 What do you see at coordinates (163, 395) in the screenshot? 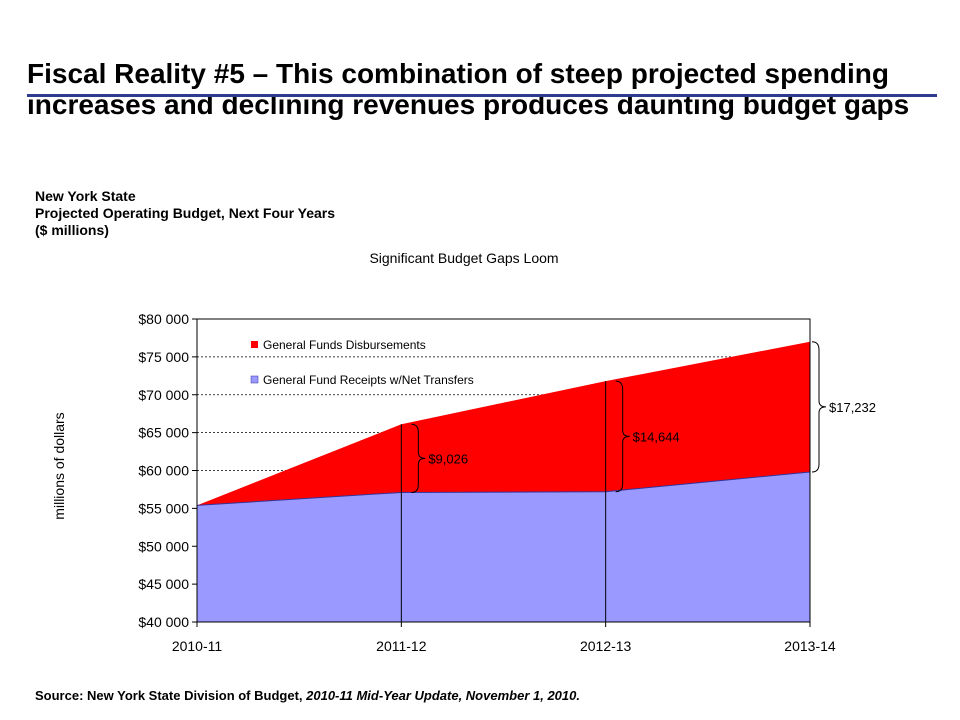
I see `y-tick-label: $70 000` at bounding box center [163, 395].